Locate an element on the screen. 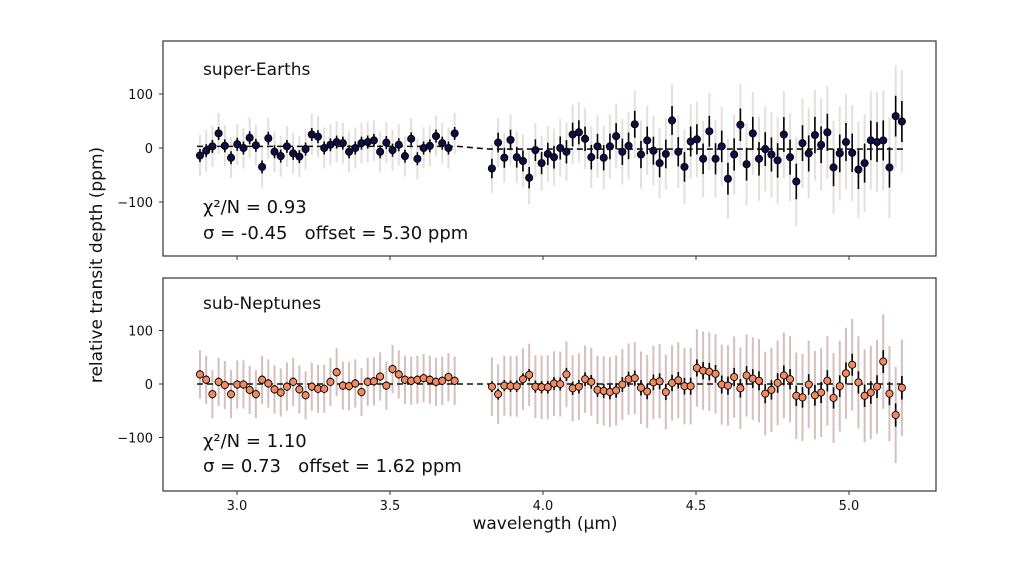  x-tick-label: 3.0 is located at coordinates (237, 506).